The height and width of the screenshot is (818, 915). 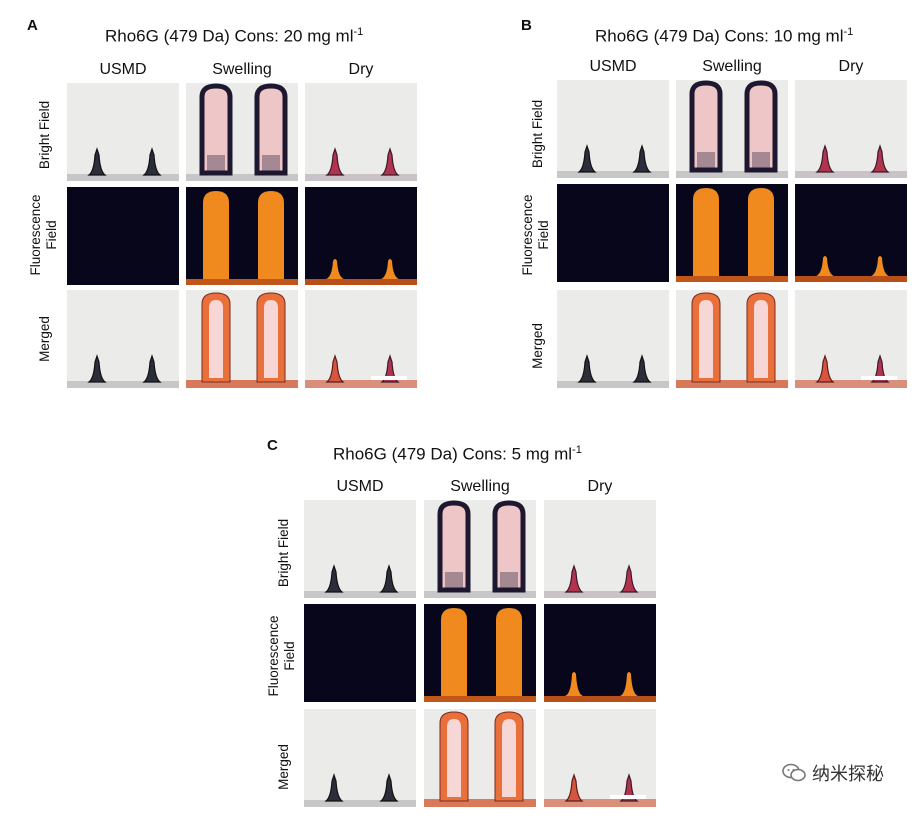 I want to click on watermark: 纳米探秘, so click(x=833, y=773).